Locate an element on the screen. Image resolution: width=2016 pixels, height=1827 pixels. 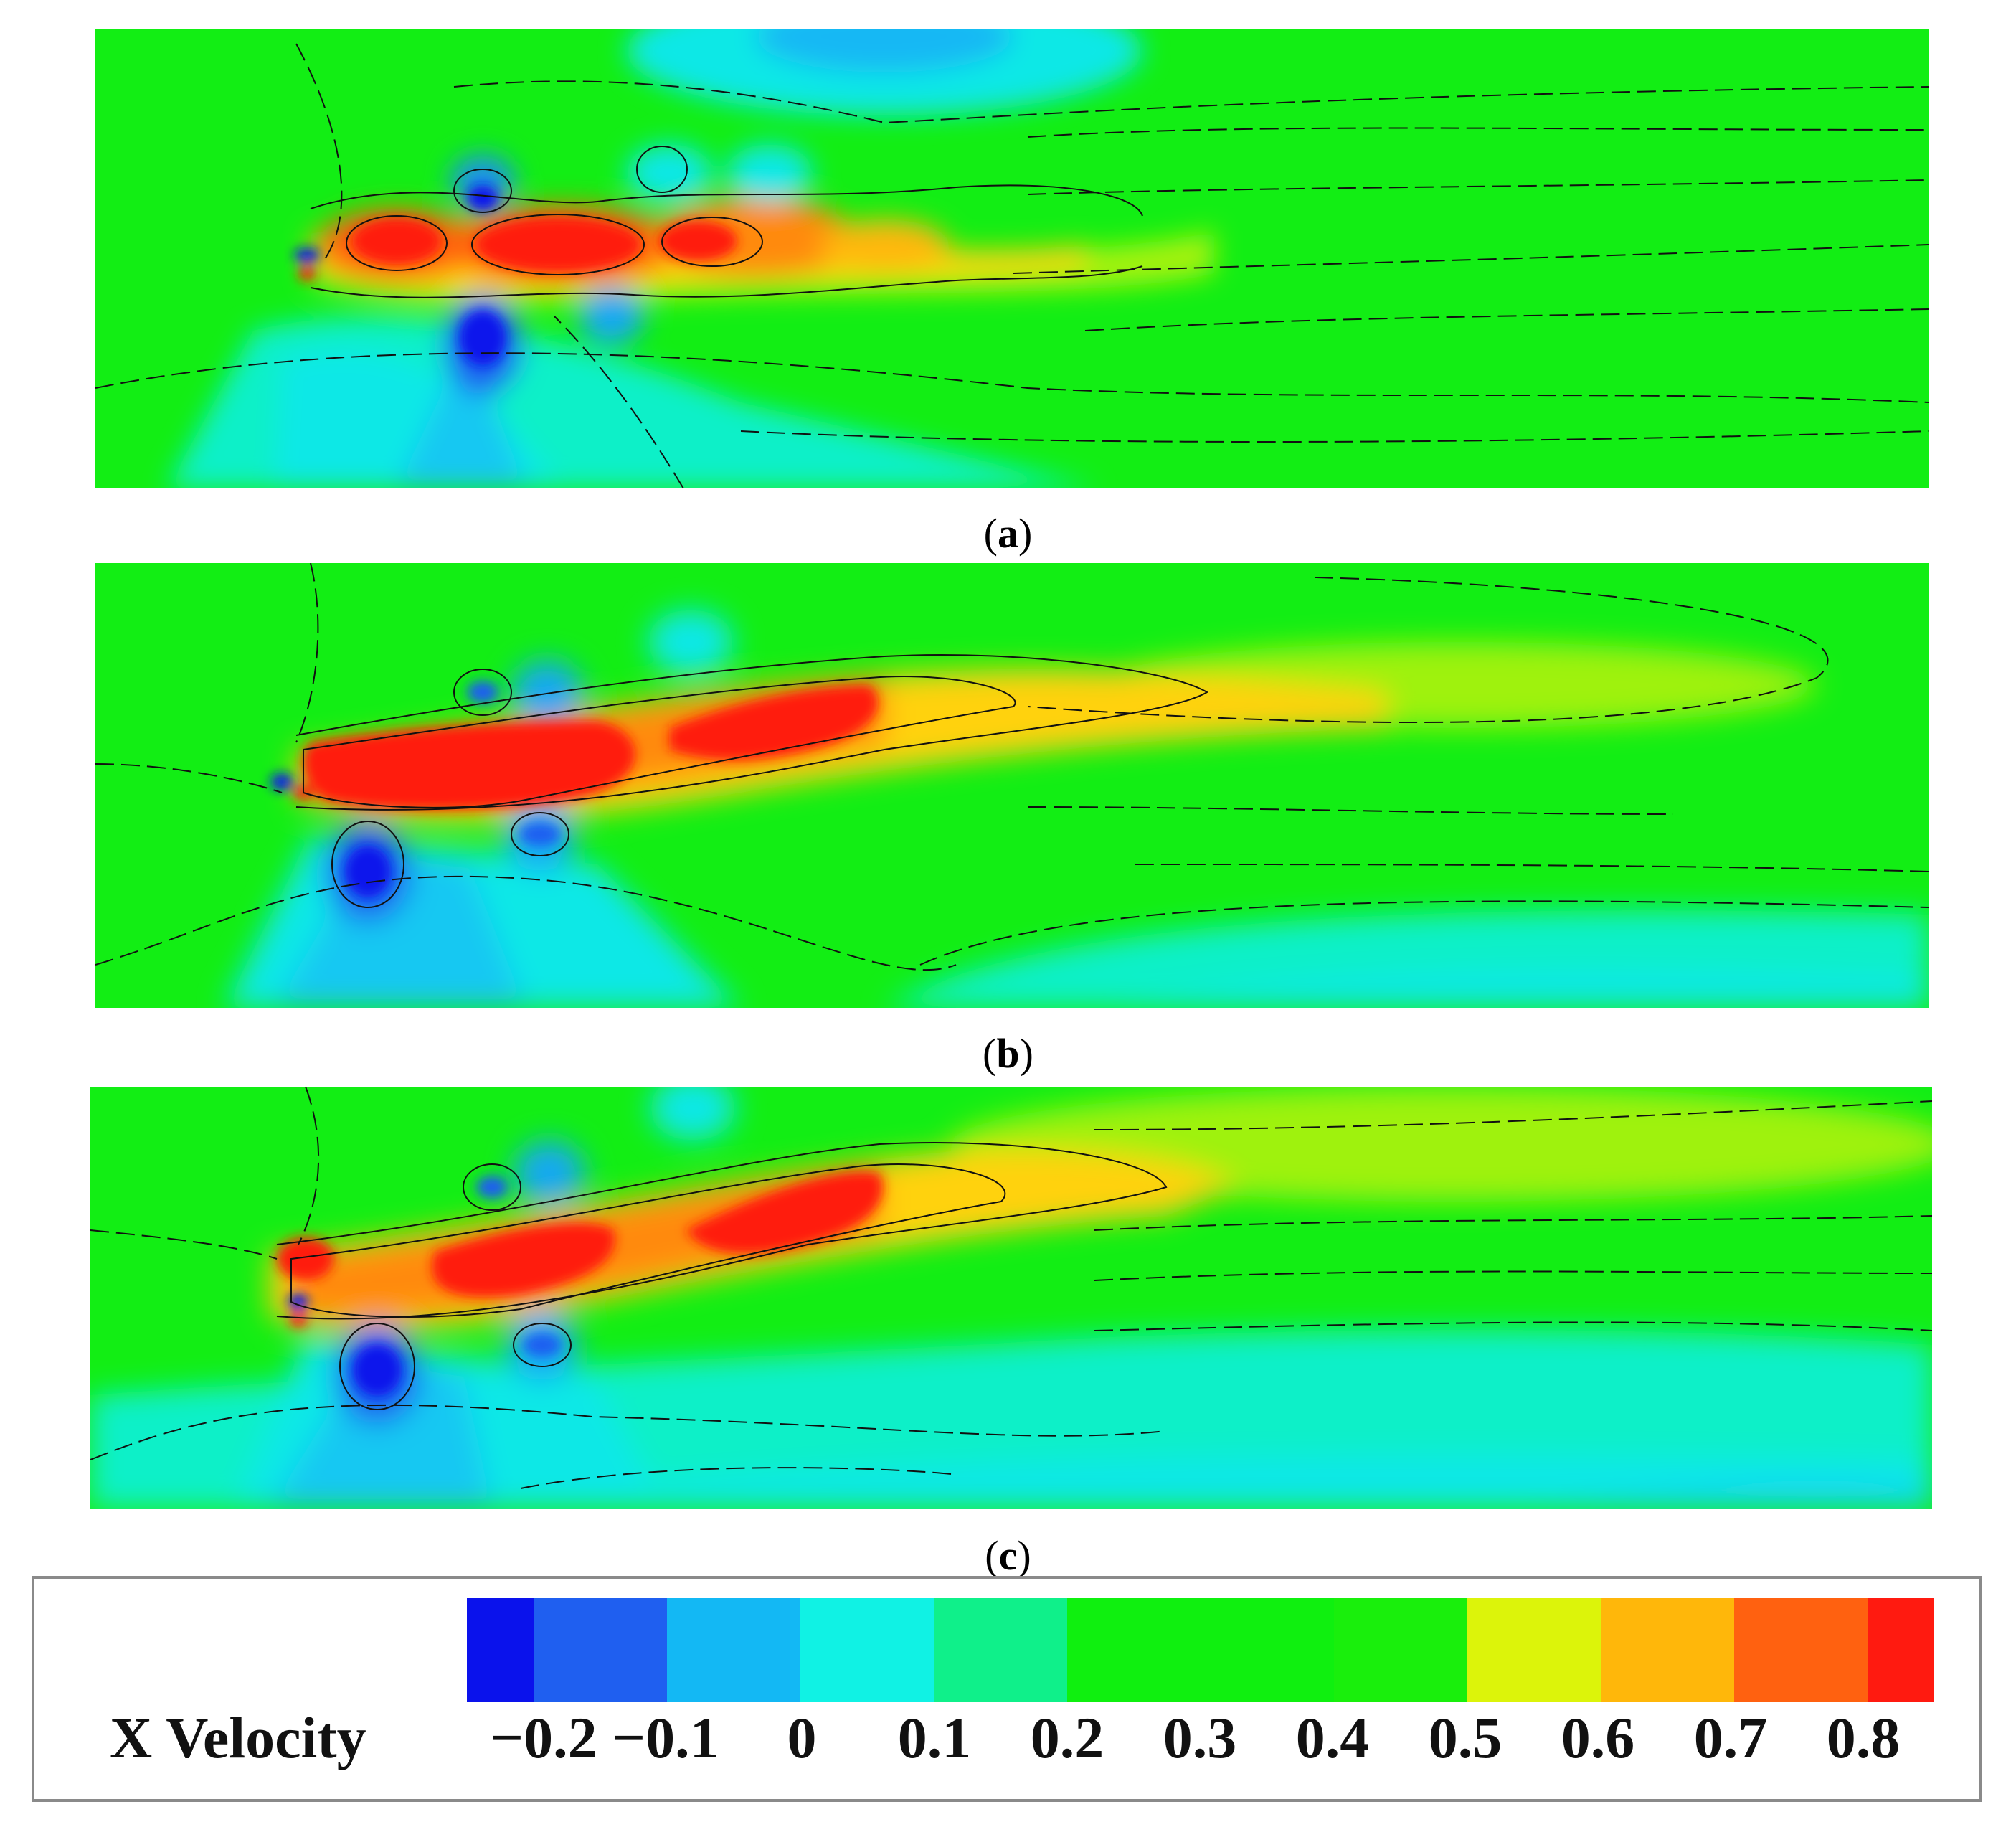
panel-caption-a: (a) is located at coordinates (1008, 533).